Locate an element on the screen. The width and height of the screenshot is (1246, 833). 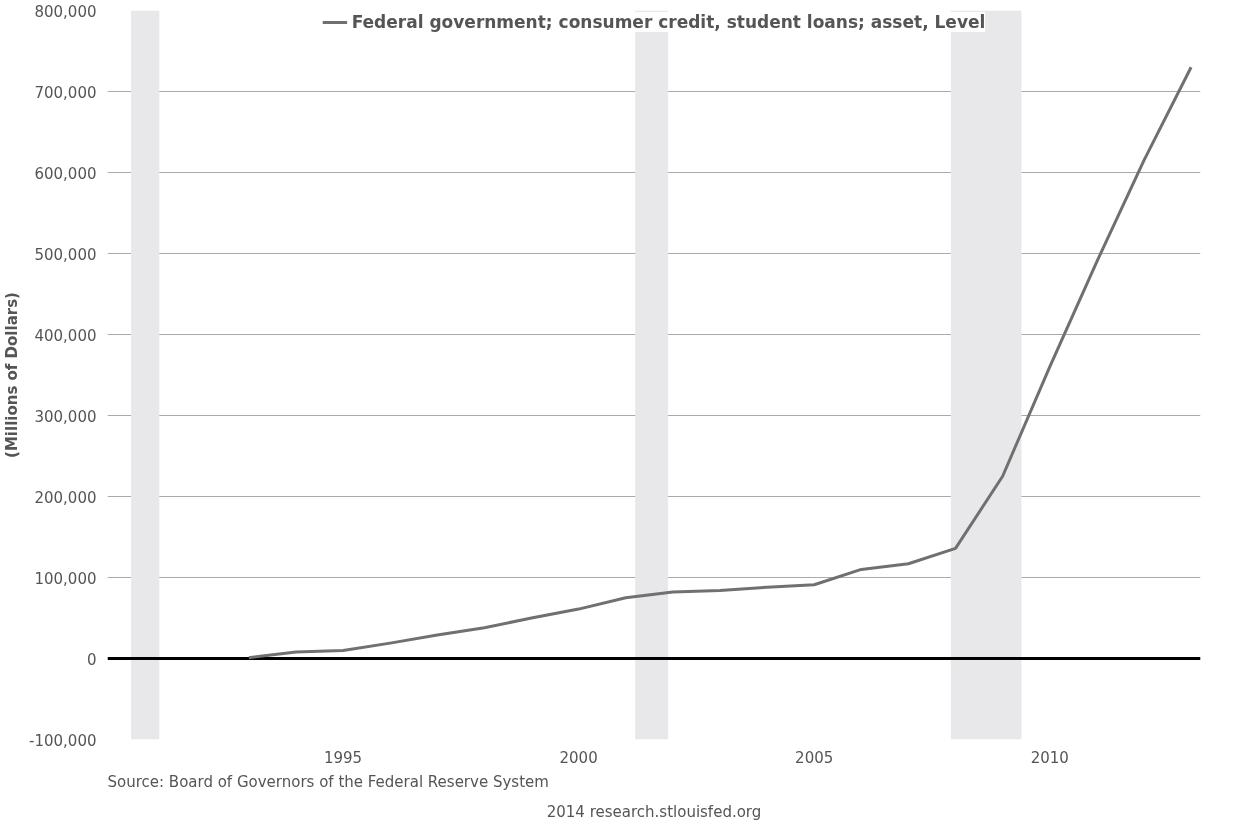
y-tick-label: 500,000 is located at coordinates (65, 254).